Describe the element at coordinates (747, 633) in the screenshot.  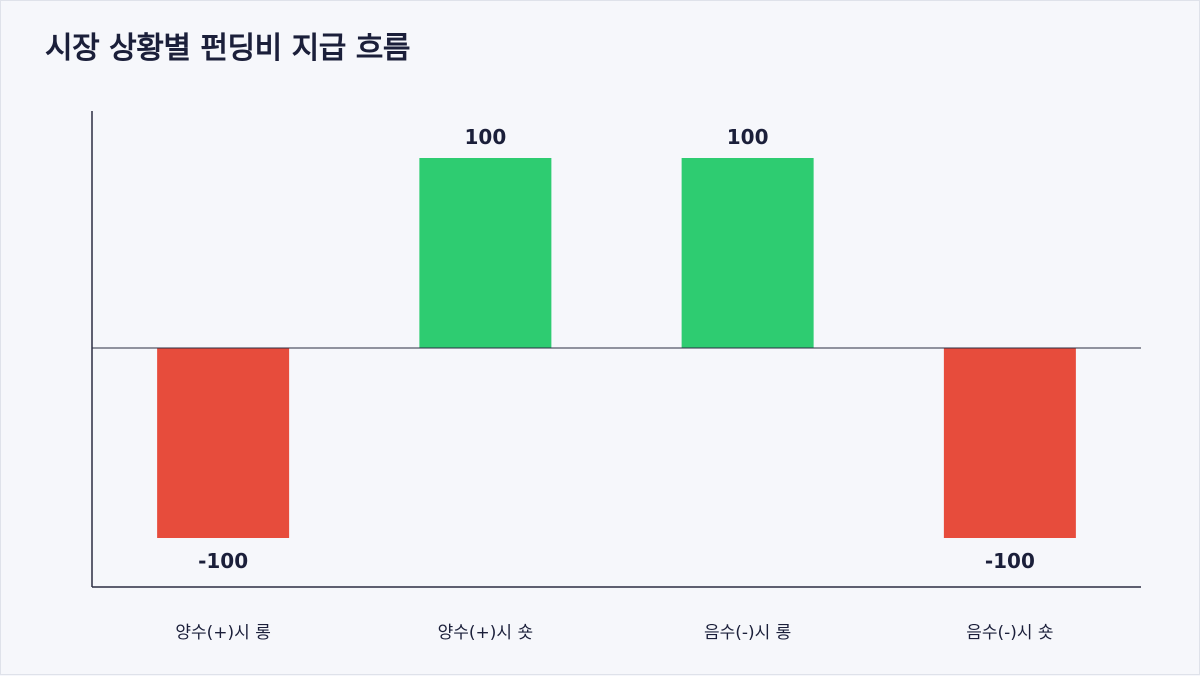
I see `category-label-3: 음수(-)시 롱` at that location.